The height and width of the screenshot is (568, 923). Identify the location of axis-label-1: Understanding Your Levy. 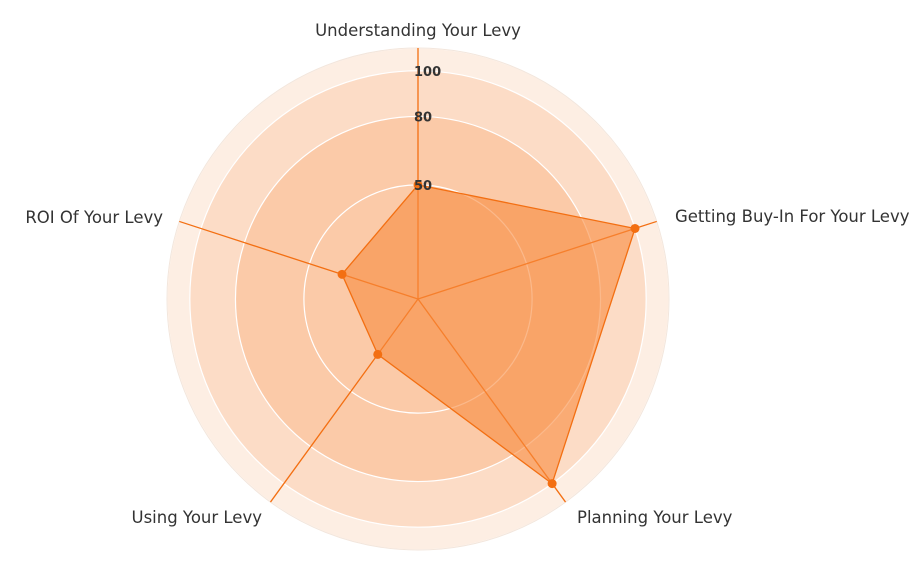
(418, 30).